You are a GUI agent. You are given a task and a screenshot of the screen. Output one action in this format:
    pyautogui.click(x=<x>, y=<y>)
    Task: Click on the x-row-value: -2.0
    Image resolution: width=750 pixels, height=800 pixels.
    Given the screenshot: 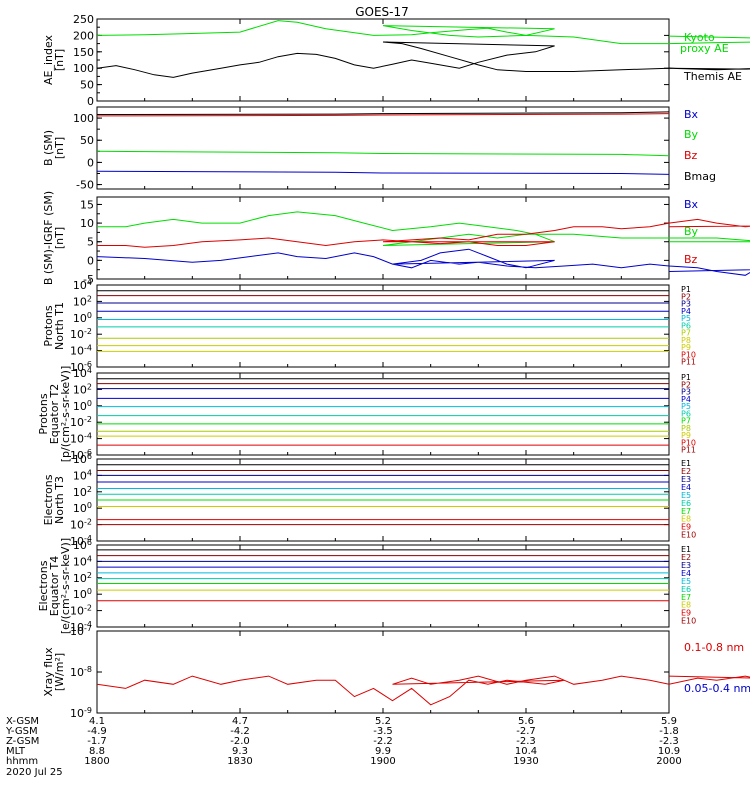 What is the action you would take?
    pyautogui.click(x=240, y=741)
    